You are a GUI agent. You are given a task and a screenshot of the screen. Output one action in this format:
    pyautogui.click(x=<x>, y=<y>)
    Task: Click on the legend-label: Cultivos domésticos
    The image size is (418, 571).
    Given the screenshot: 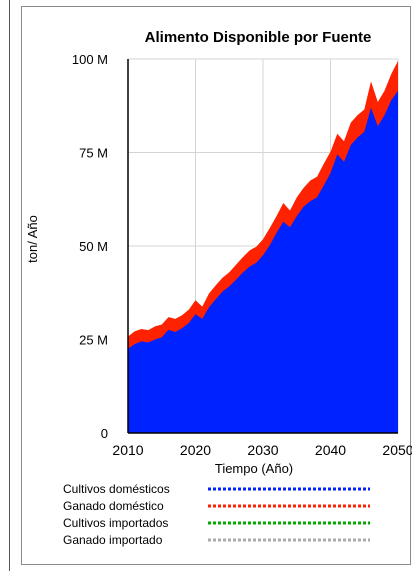 What is the action you would take?
    pyautogui.click(x=116, y=489)
    